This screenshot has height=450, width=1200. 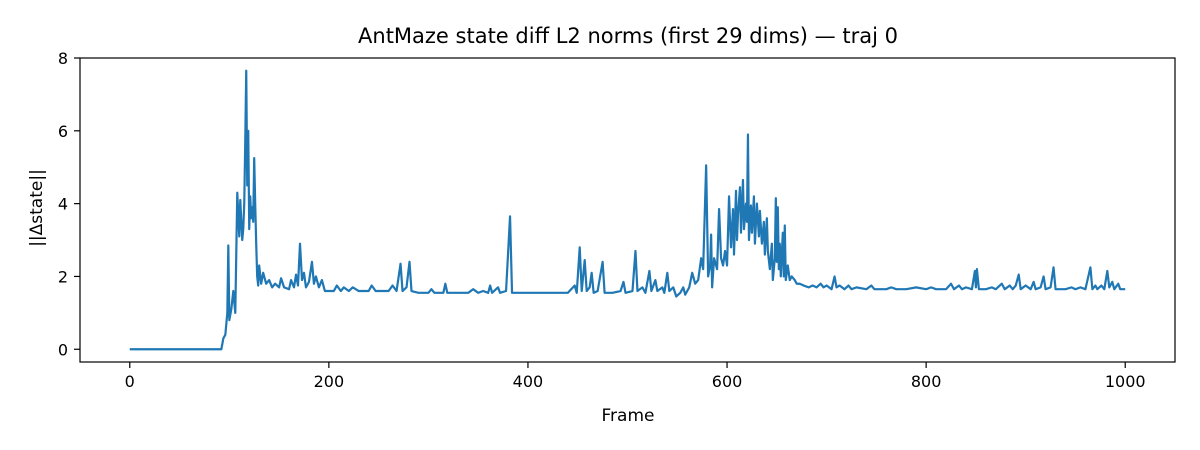 What do you see at coordinates (69, 204) in the screenshot?
I see `y-axis: 0 2 4 6 8` at bounding box center [69, 204].